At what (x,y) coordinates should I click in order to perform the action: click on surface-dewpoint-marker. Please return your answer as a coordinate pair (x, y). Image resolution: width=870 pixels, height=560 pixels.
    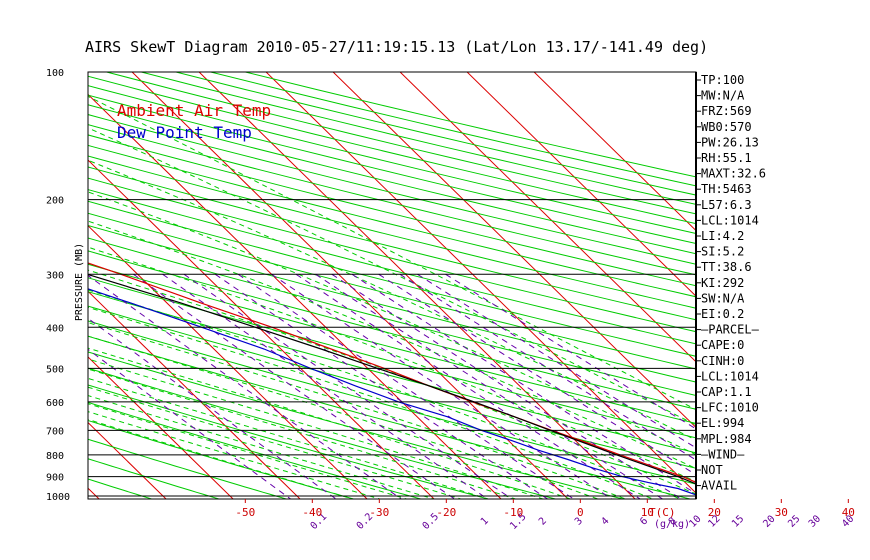
    Looking at the image, I should click on (705, 498).